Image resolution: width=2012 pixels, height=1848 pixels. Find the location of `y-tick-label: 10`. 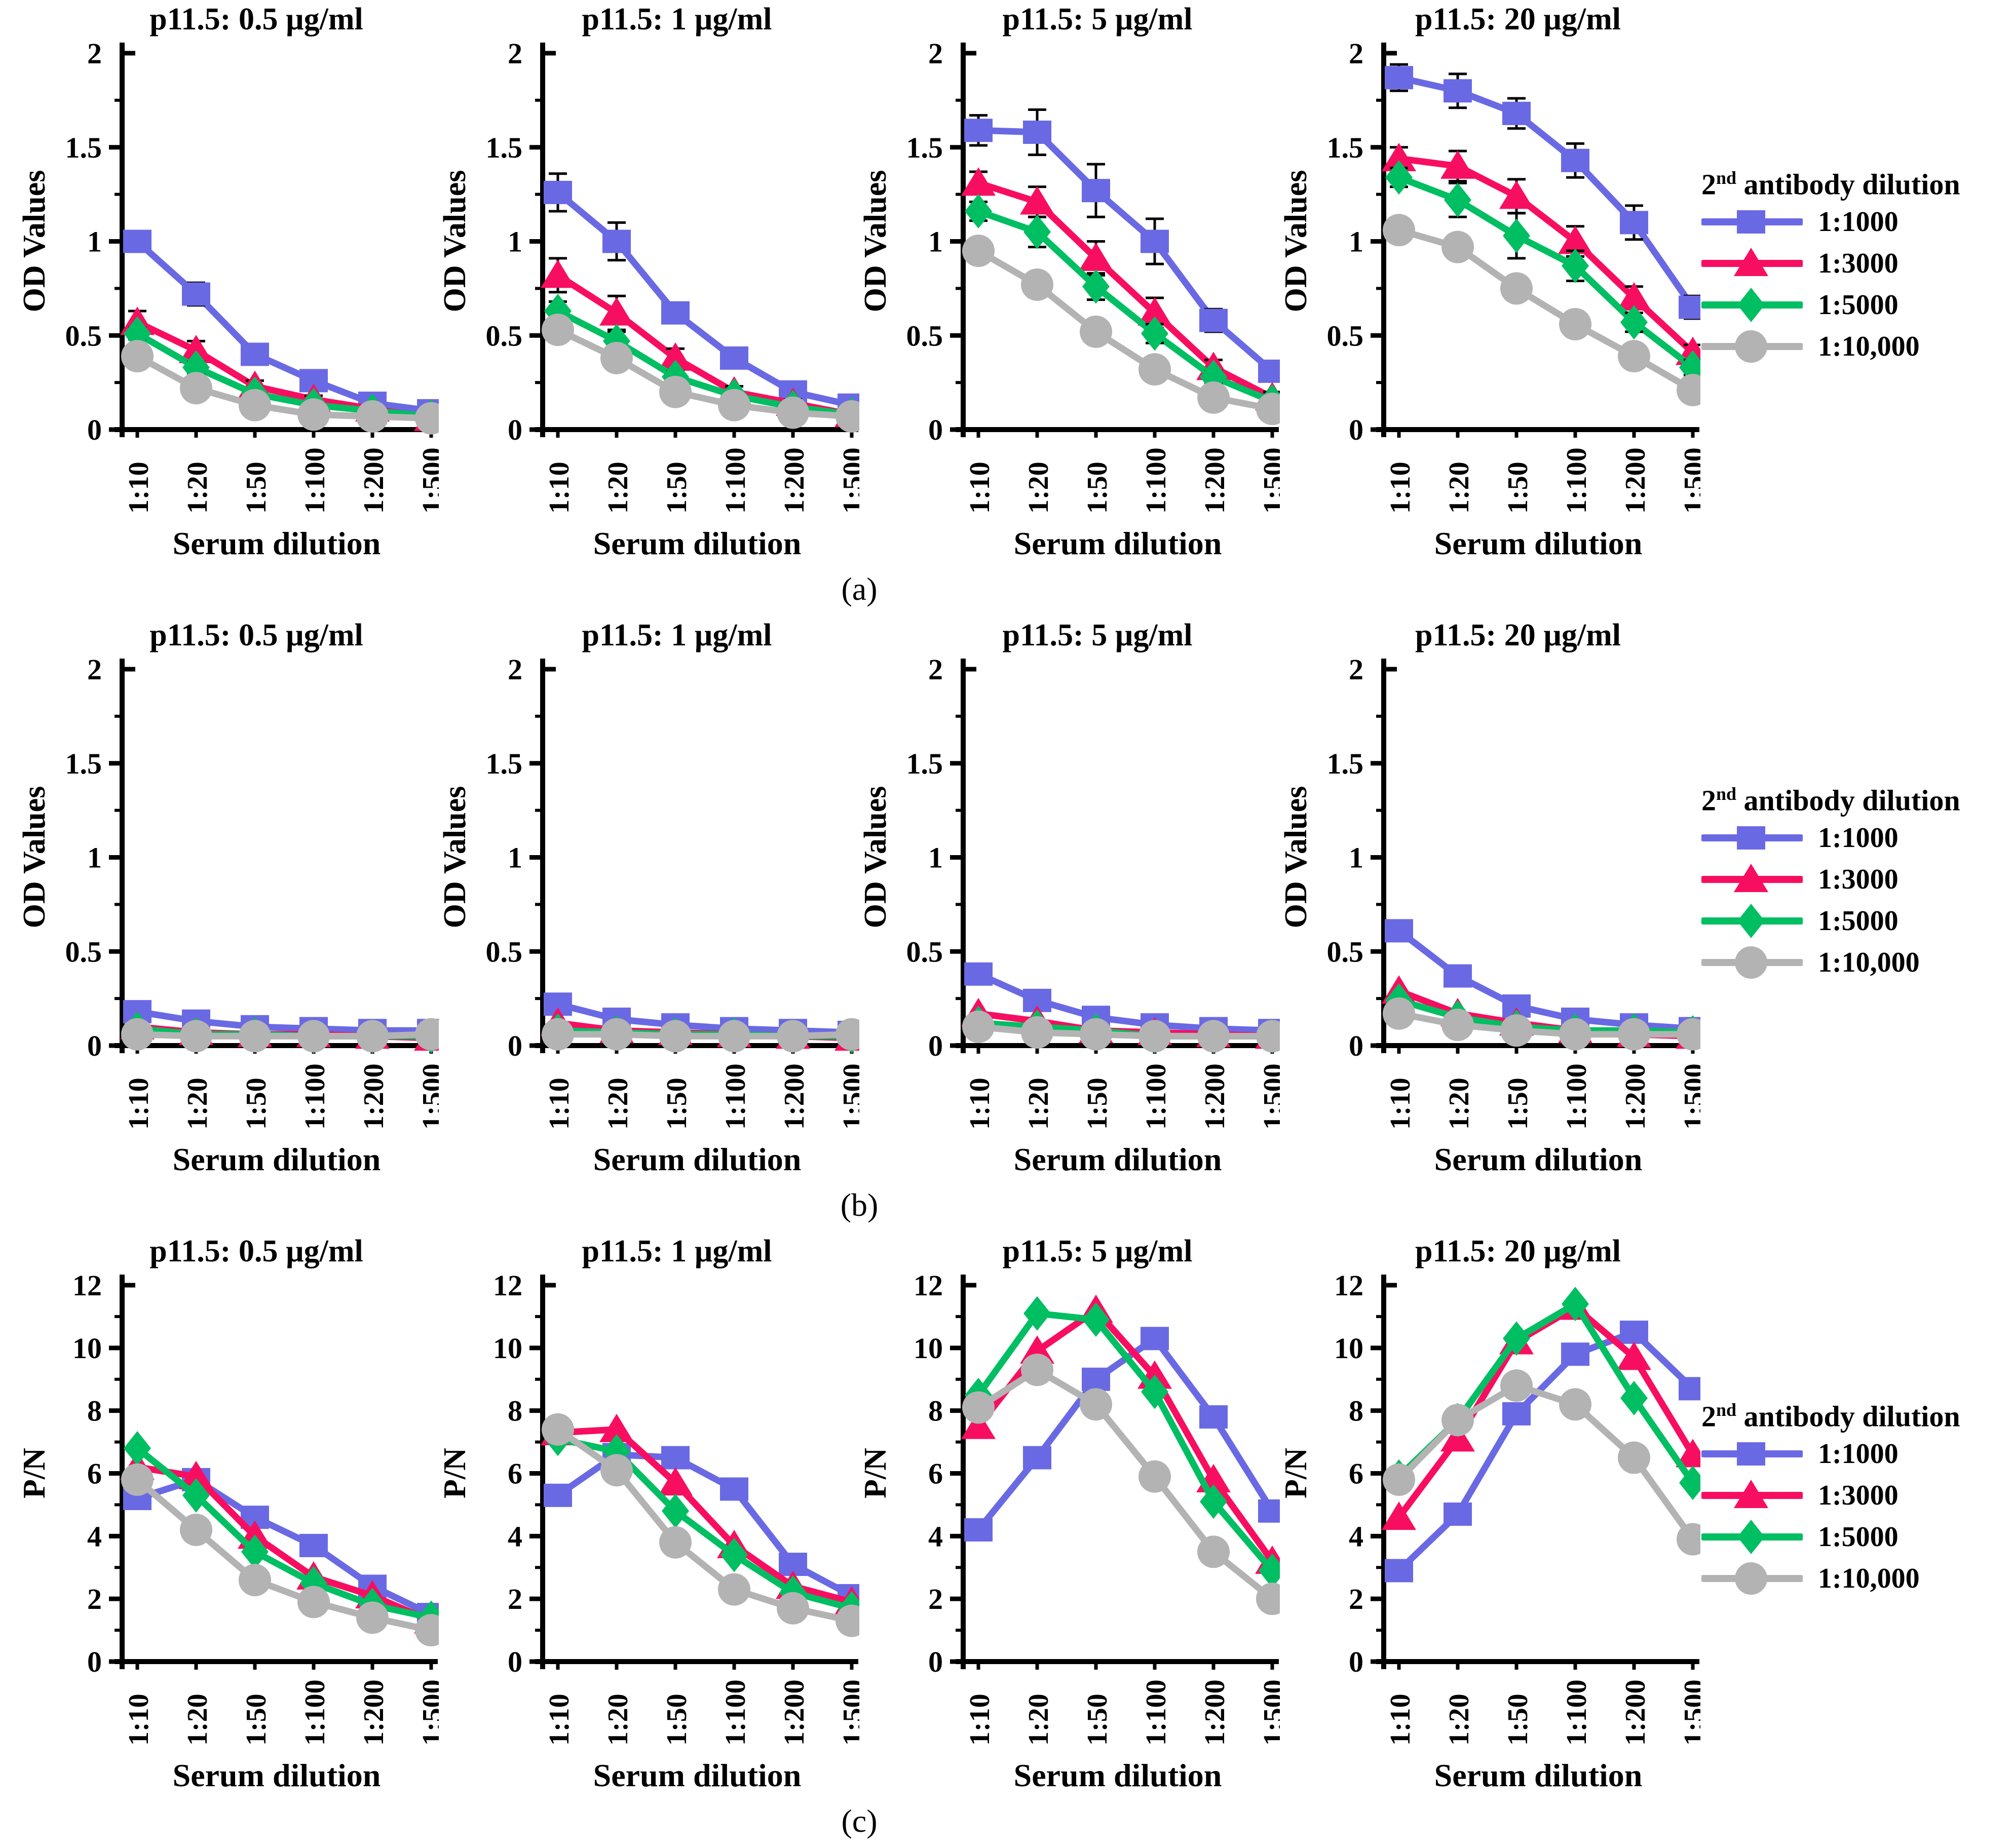

y-tick-label: 10 is located at coordinates (507, 1348).